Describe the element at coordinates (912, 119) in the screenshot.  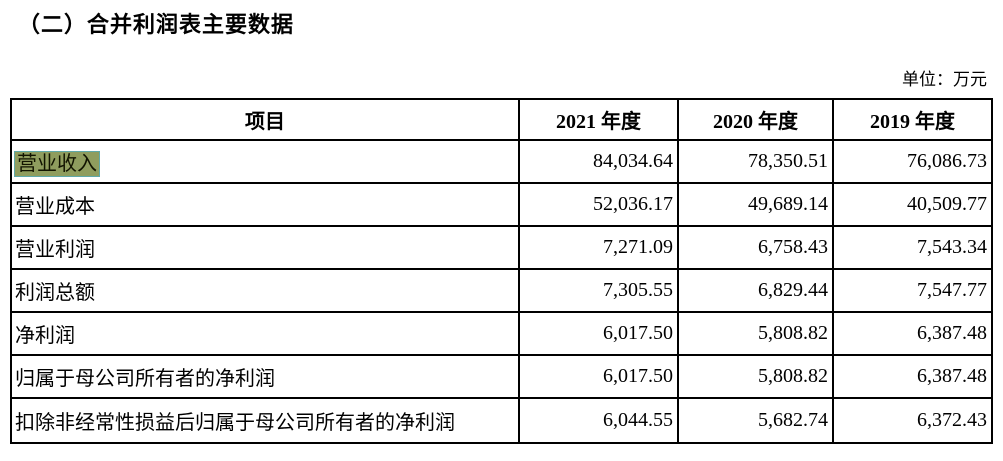
I see `column-header-2019: 2019 年度` at that location.